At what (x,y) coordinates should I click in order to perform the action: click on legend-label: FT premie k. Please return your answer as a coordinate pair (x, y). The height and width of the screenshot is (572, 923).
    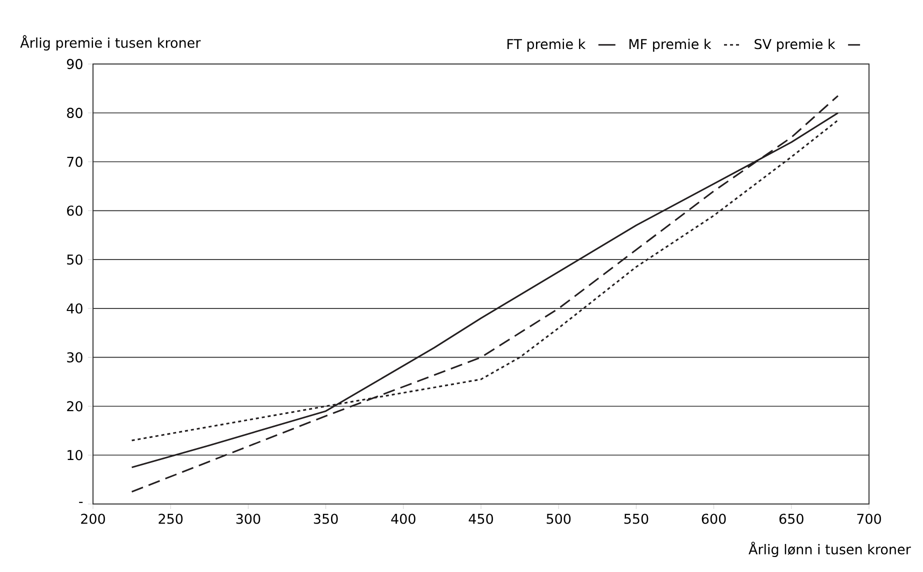
    Looking at the image, I should click on (546, 45).